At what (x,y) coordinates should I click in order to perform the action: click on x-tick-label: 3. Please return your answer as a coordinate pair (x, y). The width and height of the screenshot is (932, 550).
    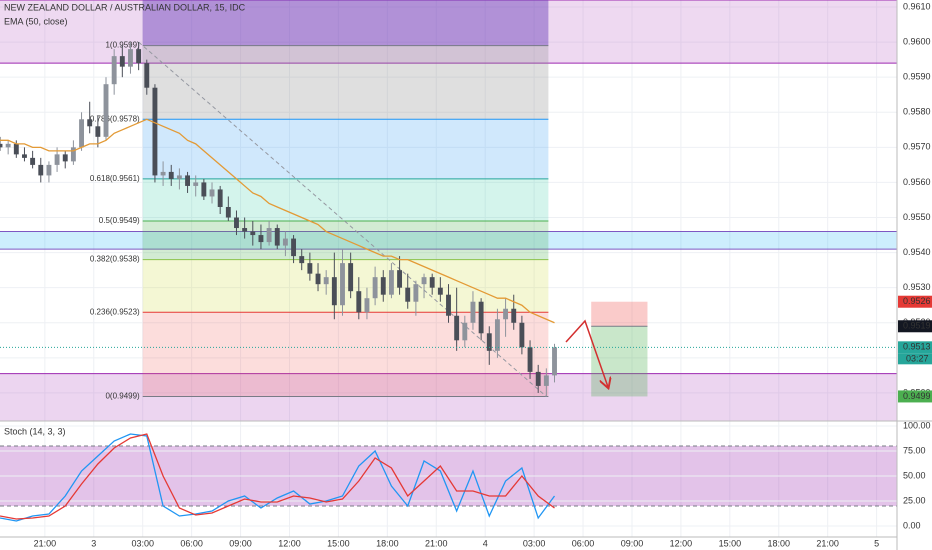
    Looking at the image, I should click on (93, 543).